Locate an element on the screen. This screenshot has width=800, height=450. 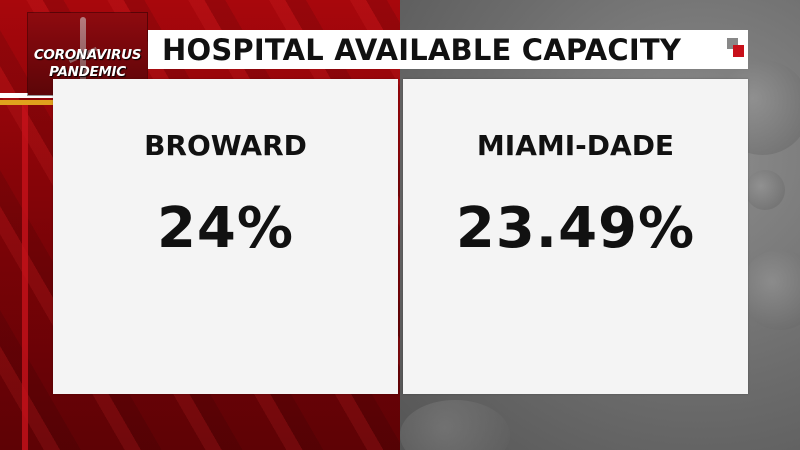
logo-text-line2: PANDEMIC is located at coordinates (87, 72).